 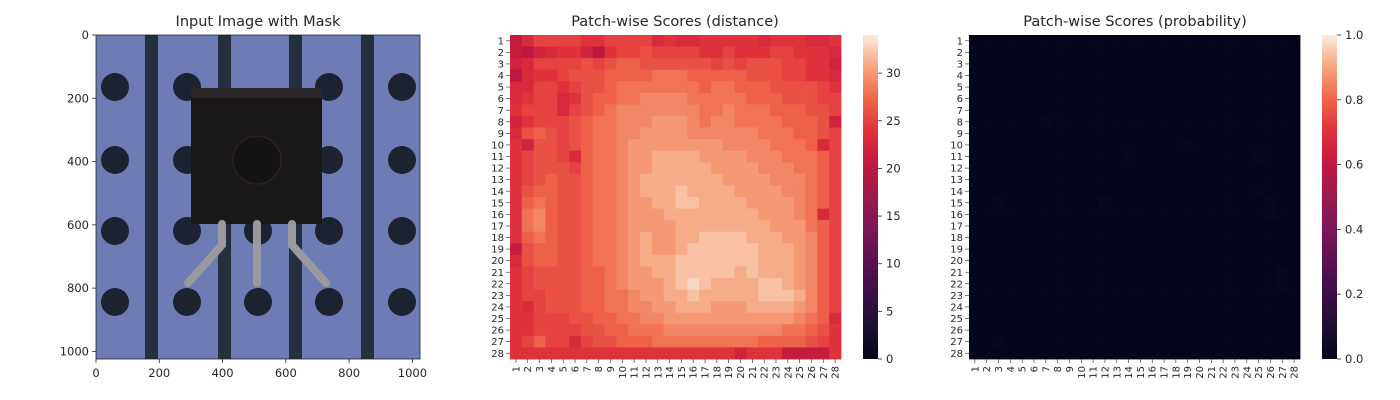 I want to click on y-tick-label: 16, so click(x=497, y=215).